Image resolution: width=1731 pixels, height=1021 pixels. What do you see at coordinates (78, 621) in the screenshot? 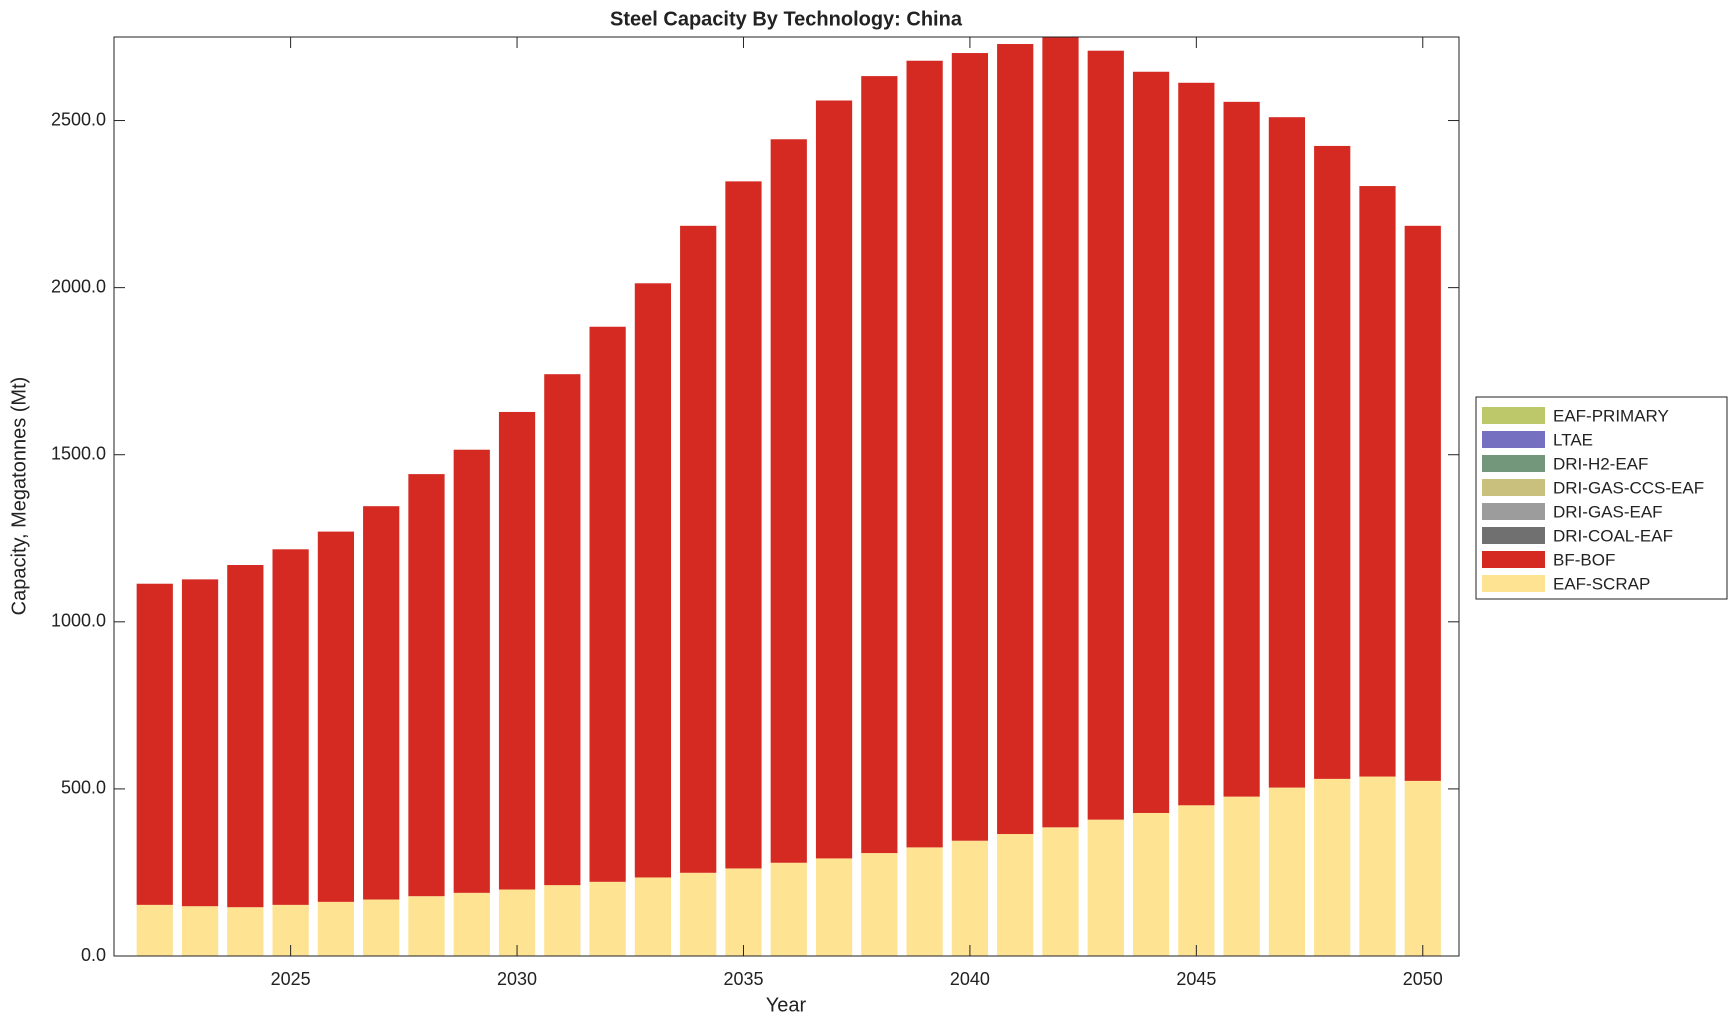
I see `y-tick-label: 1000.0` at bounding box center [78, 621].